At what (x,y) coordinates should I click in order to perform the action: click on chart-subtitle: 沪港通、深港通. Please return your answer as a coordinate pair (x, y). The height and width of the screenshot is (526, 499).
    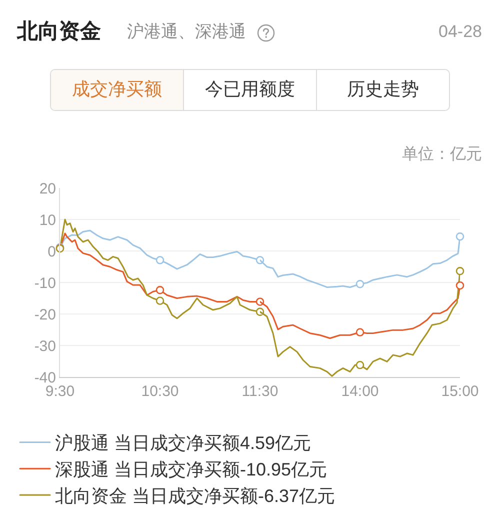
    Looking at the image, I should click on (186, 32).